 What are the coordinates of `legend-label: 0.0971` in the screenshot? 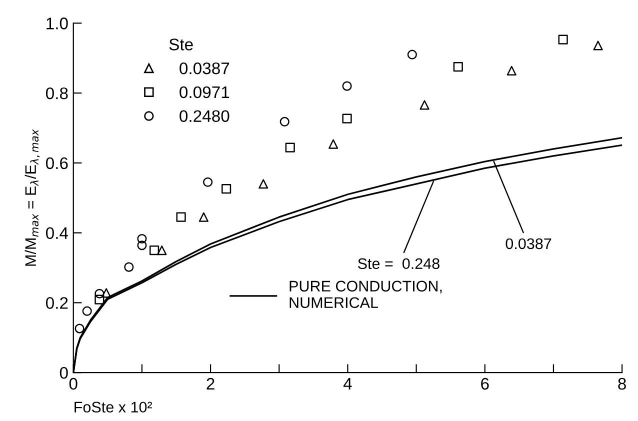 It's located at (205, 92).